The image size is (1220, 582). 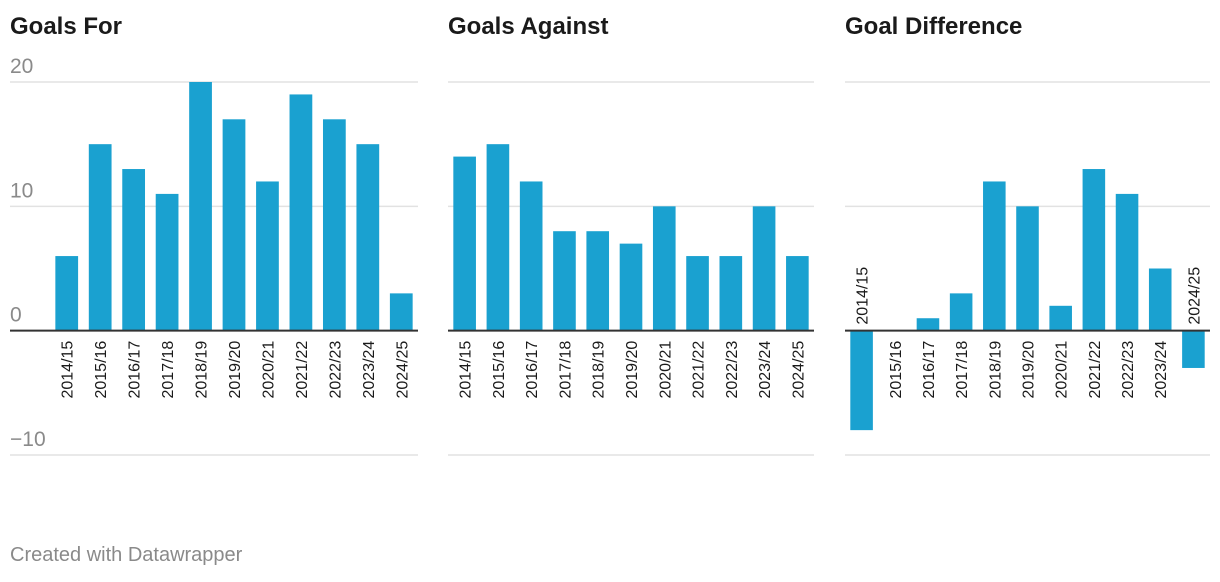 I want to click on y-tick-label: 20, so click(x=21, y=66).